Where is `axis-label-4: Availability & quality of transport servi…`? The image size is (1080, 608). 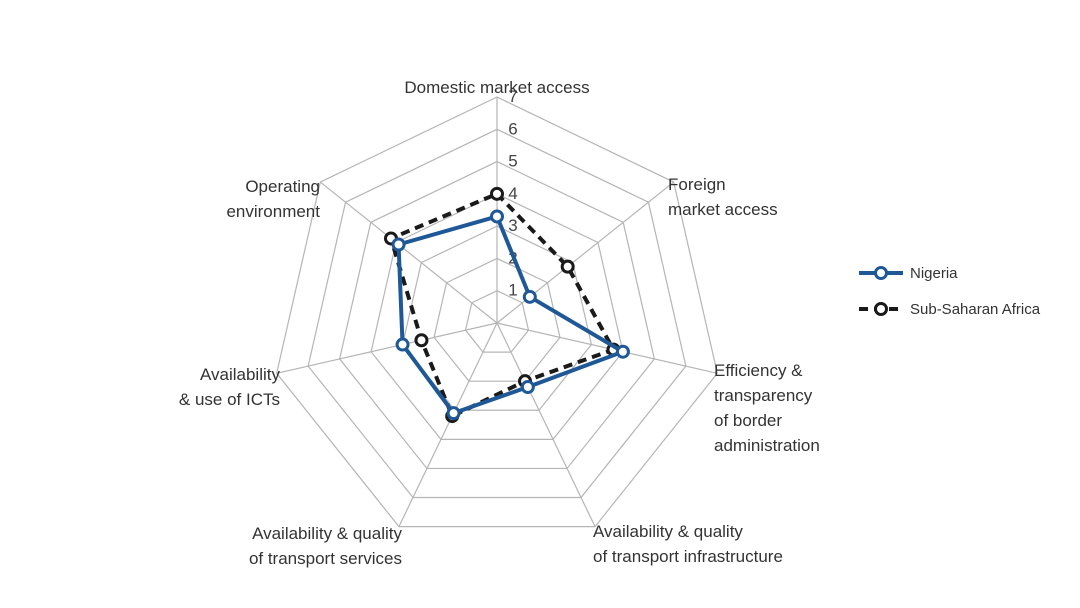
axis-label-4: Availability & quality of transport servi… is located at coordinates (326, 546).